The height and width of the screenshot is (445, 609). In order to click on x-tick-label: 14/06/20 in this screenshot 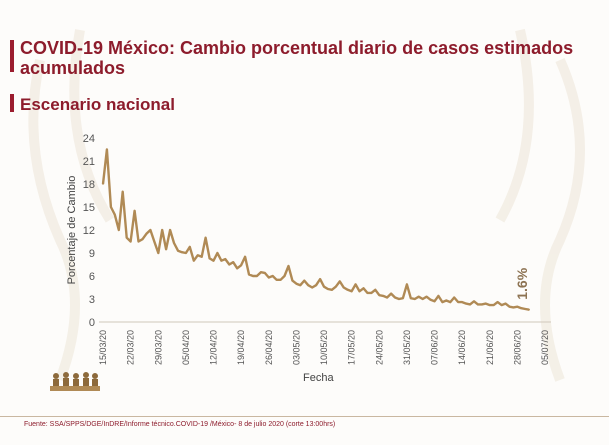, I will do `click(462, 347)`.